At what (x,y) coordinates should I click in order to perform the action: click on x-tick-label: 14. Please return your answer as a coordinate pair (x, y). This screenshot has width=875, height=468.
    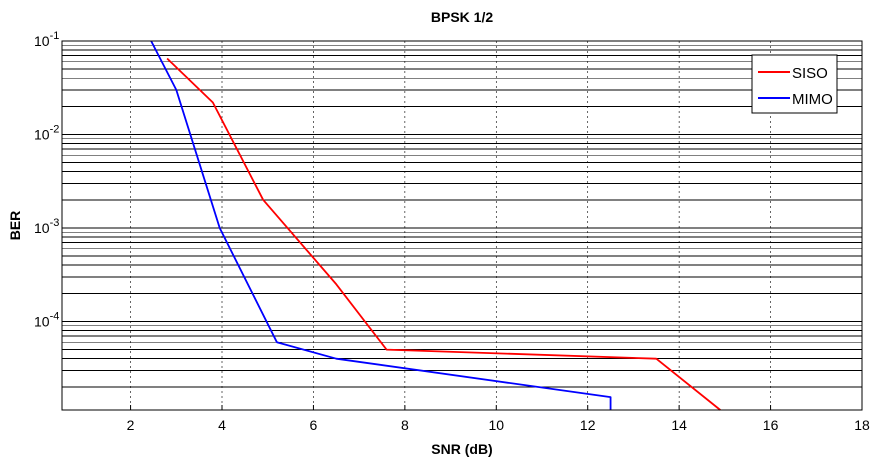
    Looking at the image, I should click on (679, 425).